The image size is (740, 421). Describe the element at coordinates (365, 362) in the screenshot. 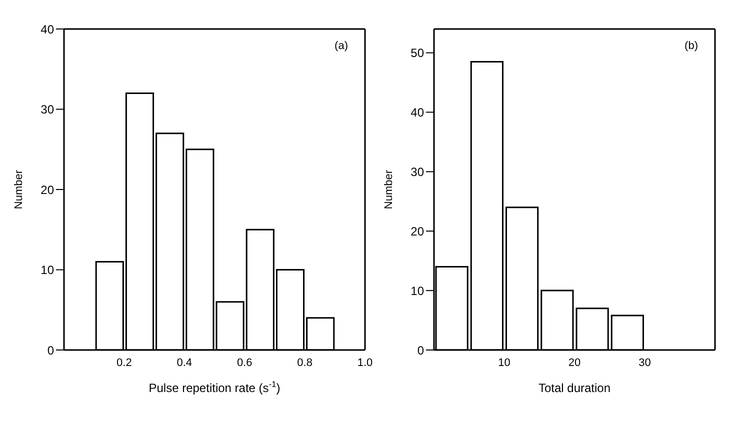

I see `x-tick-label: 1.0` at that location.